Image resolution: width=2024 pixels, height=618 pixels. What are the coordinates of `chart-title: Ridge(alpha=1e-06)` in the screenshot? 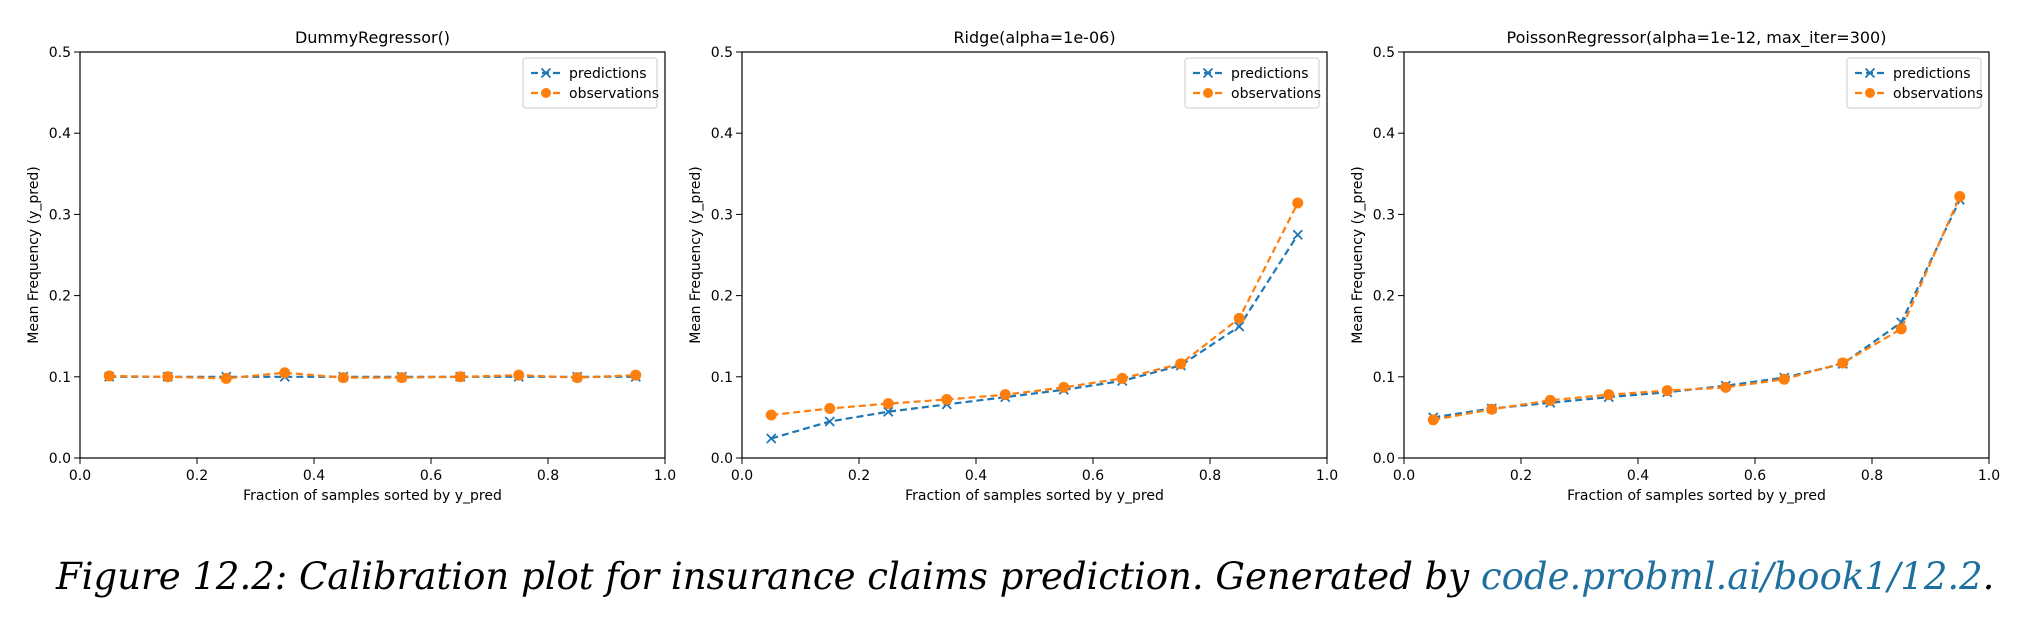 It's located at (1034, 37).